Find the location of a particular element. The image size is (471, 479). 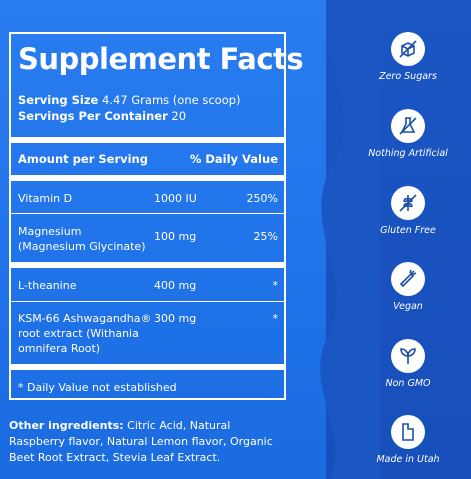

nutrient-name: Vitamin D is located at coordinates (45, 198).